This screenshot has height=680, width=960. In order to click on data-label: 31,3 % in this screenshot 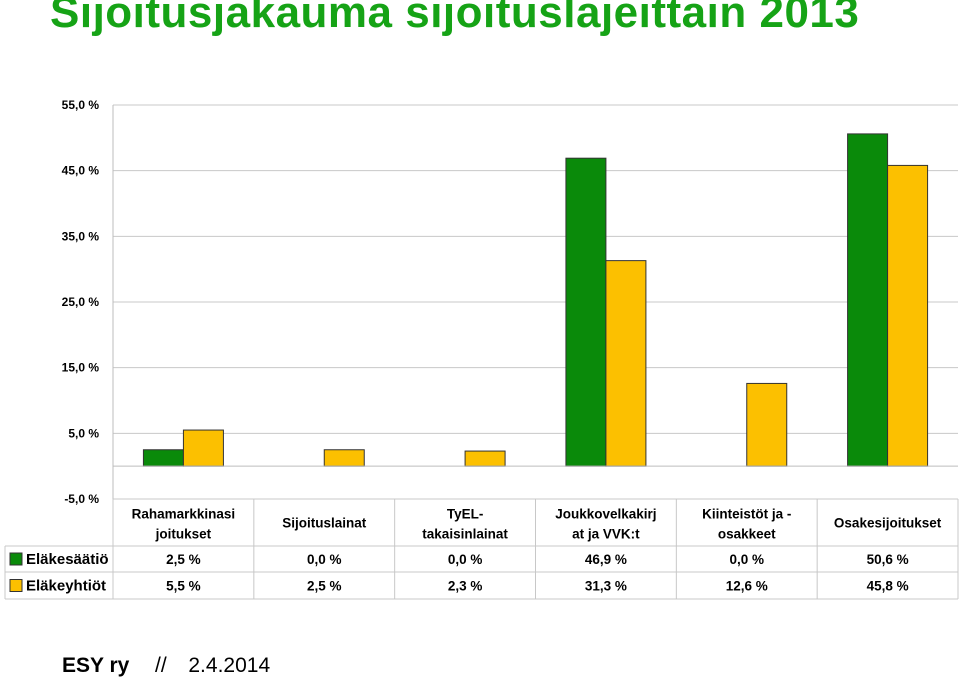, I will do `click(606, 586)`.